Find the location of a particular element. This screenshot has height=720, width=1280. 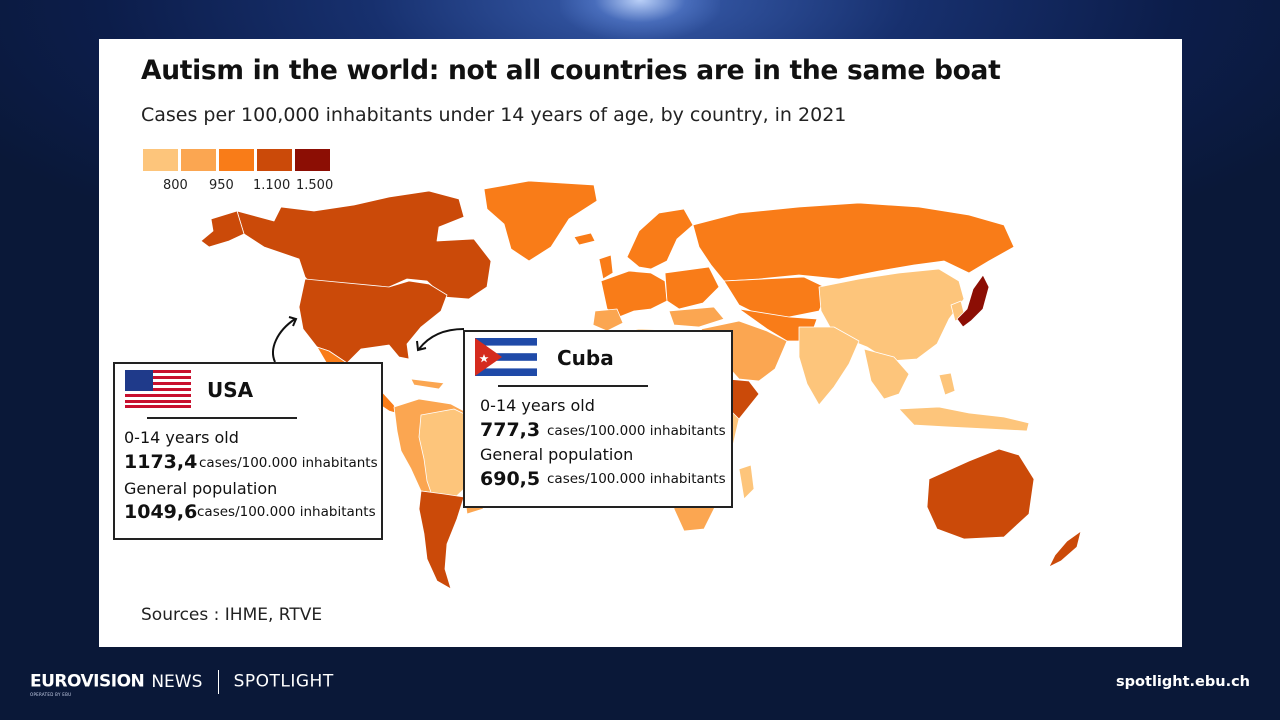

legend-label-1500: 1.500 is located at coordinates (315, 185).